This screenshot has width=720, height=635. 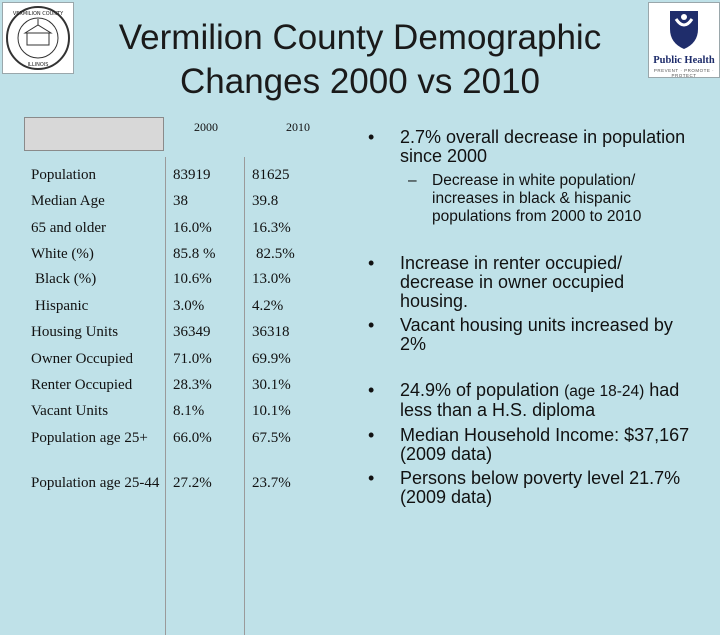 What do you see at coordinates (271, 411) in the screenshot?
I see `value-2010: 10.1%` at bounding box center [271, 411].